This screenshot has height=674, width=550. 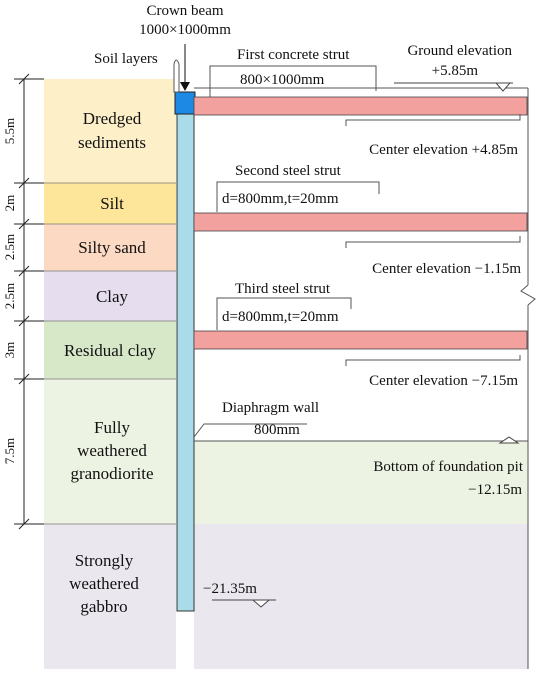 What do you see at coordinates (112, 118) in the screenshot?
I see `soil-name-dredged-1: Dredged` at bounding box center [112, 118].